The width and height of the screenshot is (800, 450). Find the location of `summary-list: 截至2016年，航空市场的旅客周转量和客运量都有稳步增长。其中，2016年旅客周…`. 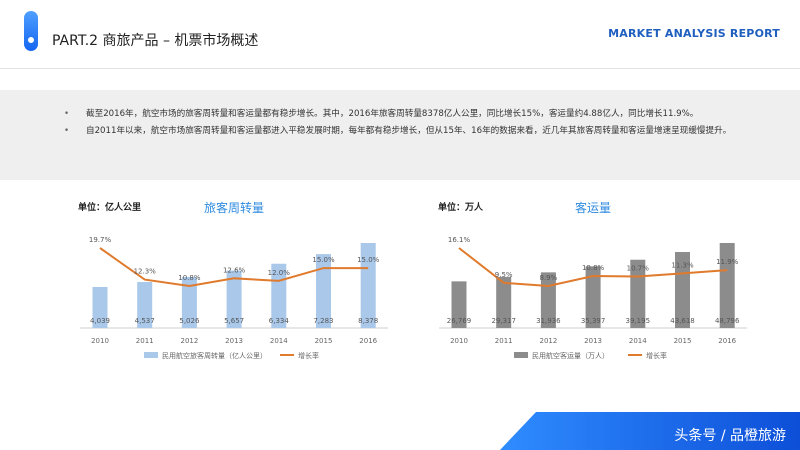

summary-list: 截至2016年，航空市场的旅客周转量和客运量都有稳步增长。其中，2016年旅客周… is located at coordinates (420, 123).